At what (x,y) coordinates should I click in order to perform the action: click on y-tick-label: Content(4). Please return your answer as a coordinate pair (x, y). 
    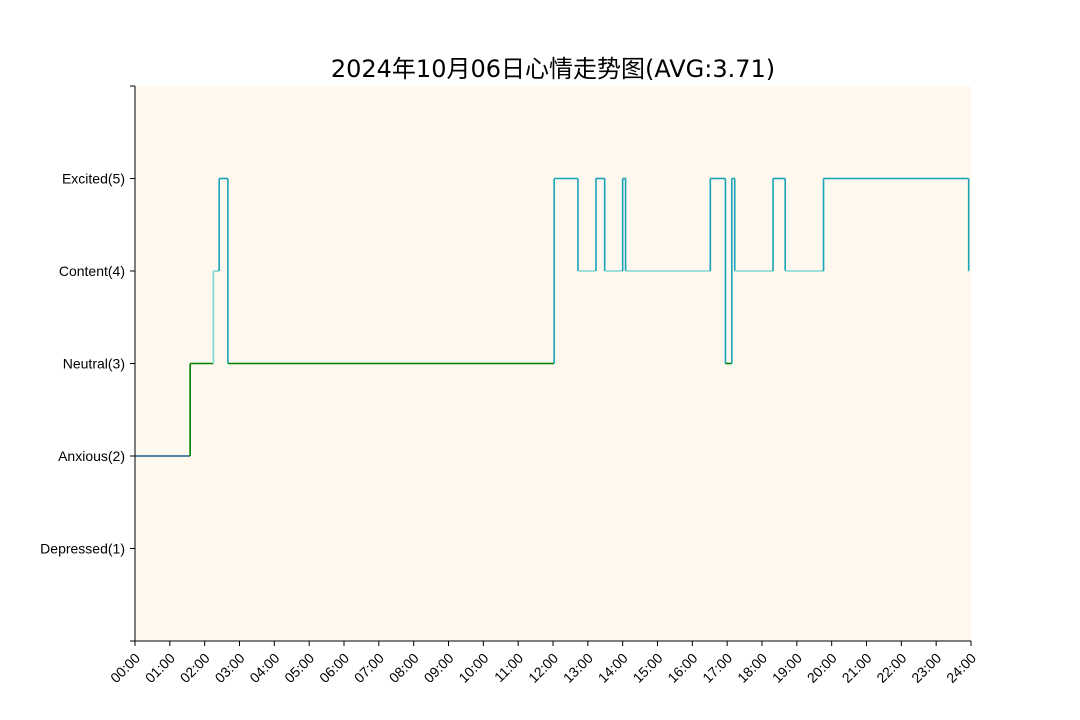
    Looking at the image, I should click on (92, 271).